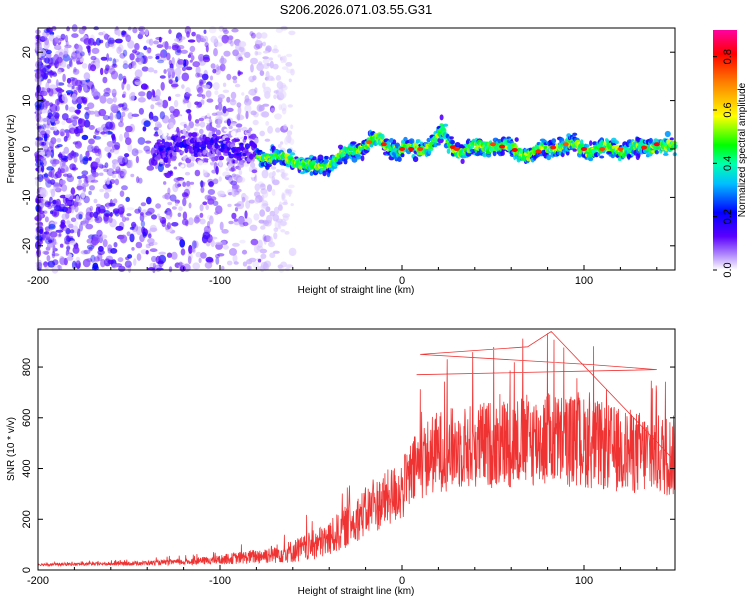  Describe the element at coordinates (725, 150) in the screenshot. I see `colorbar-gradient` at that location.